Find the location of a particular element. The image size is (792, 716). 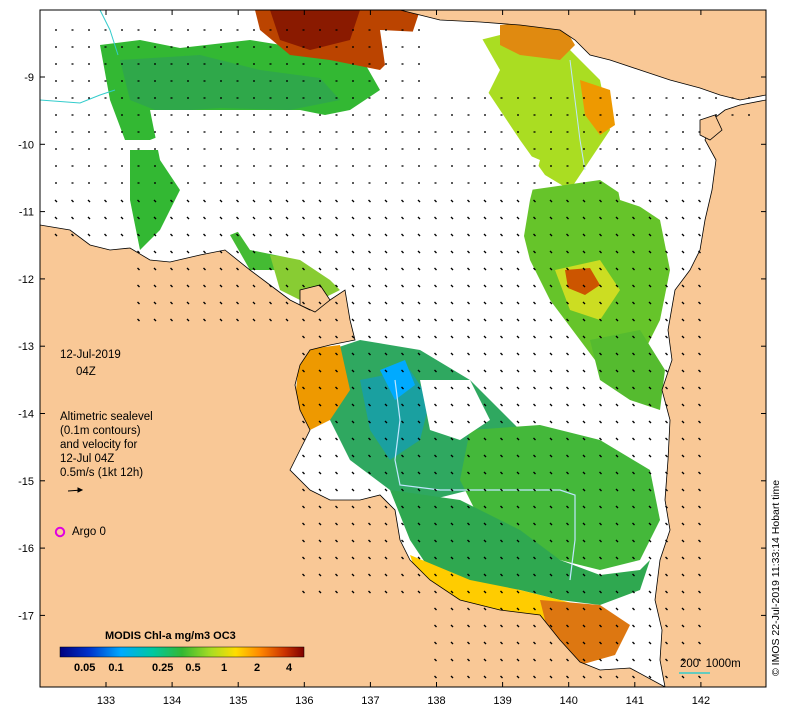

lat-tick-label: -16 is located at coordinates (26, 549).